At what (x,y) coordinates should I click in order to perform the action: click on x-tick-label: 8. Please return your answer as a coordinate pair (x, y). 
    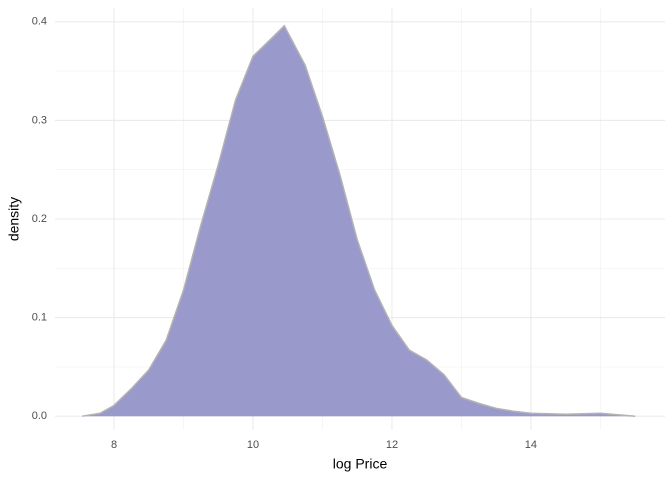
    Looking at the image, I should click on (114, 445).